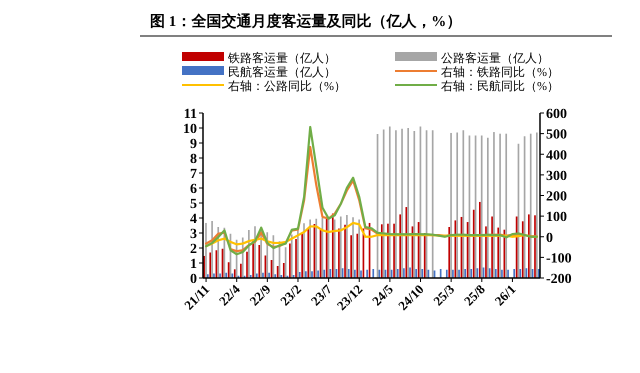 The height and width of the screenshot is (373, 640). What do you see at coordinates (193, 174) in the screenshot?
I see `y-tick-label: 7` at bounding box center [193, 174].